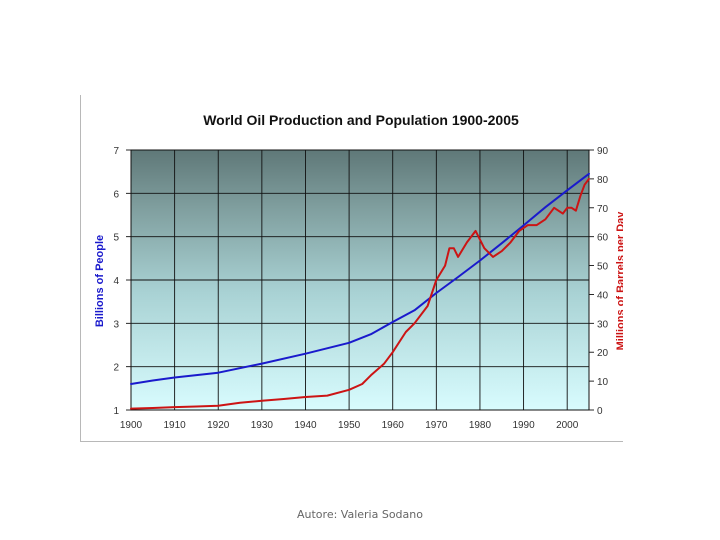 The image size is (720, 540). Describe the element at coordinates (603, 180) in the screenshot. I see `right-tick-label: 80` at that location.